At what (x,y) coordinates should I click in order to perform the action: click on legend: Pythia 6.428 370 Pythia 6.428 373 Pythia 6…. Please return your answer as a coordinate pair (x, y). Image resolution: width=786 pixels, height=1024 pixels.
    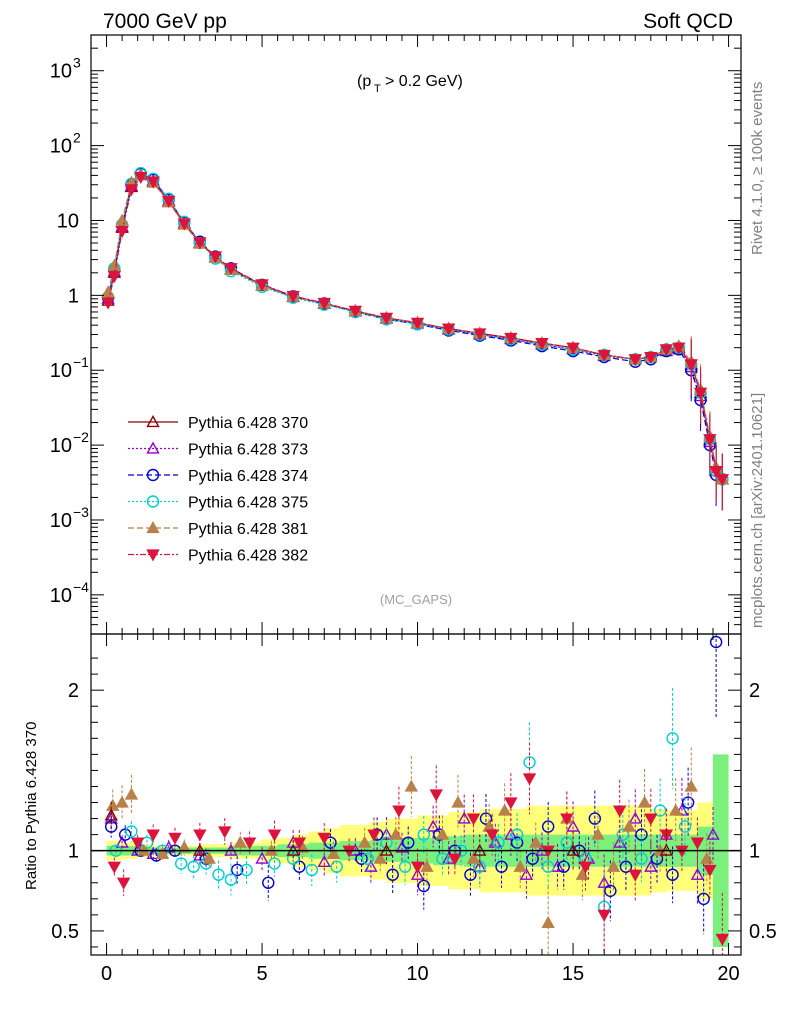
    Looking at the image, I should click on (218, 490).